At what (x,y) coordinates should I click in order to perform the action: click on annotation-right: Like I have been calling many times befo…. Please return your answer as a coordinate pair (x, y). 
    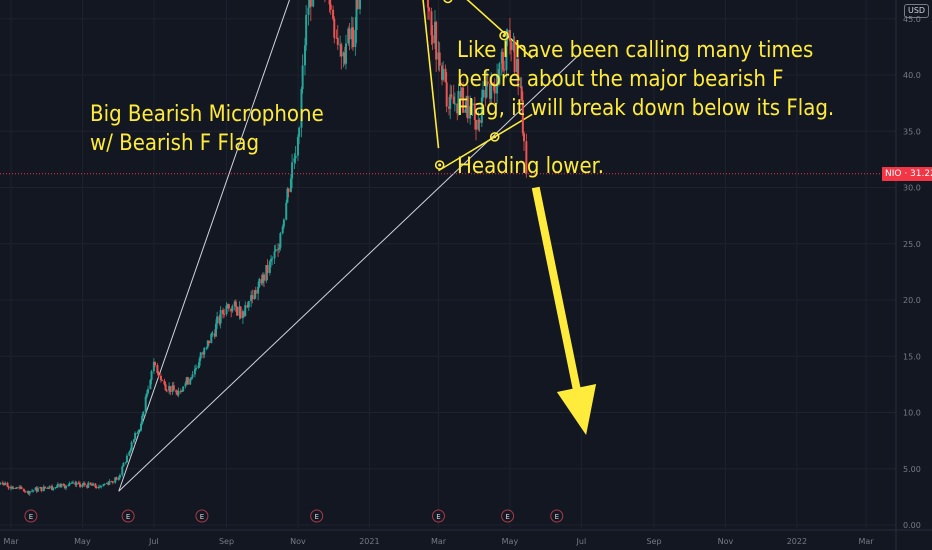
    Looking at the image, I should click on (646, 108).